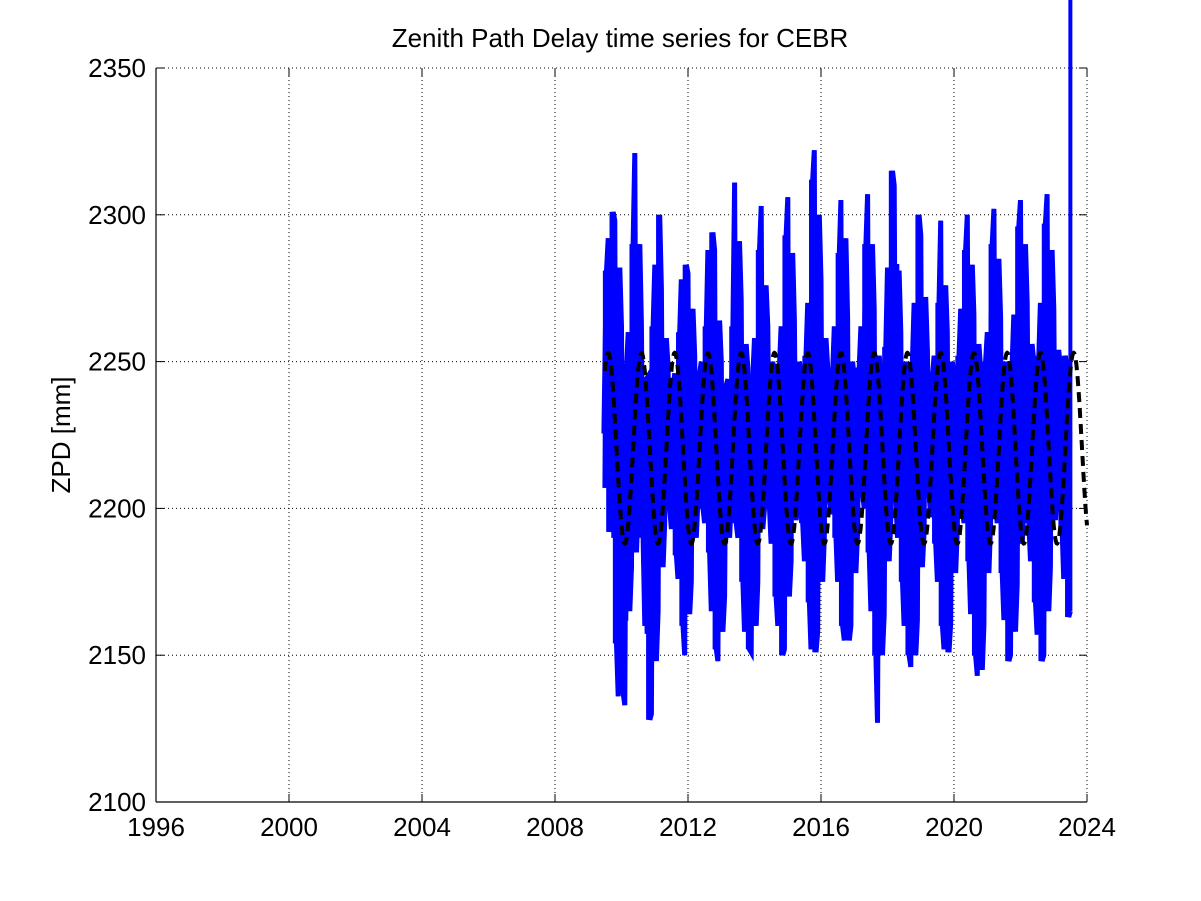  I want to click on x-tick-label: 2012, so click(688, 827).